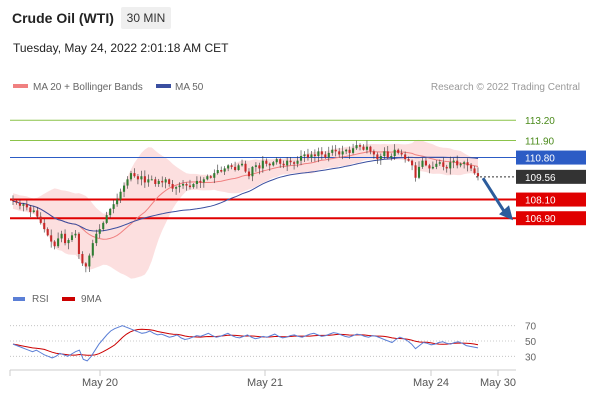 The width and height of the screenshot is (590, 400). I want to click on level-label-support: 108.10, so click(540, 201).